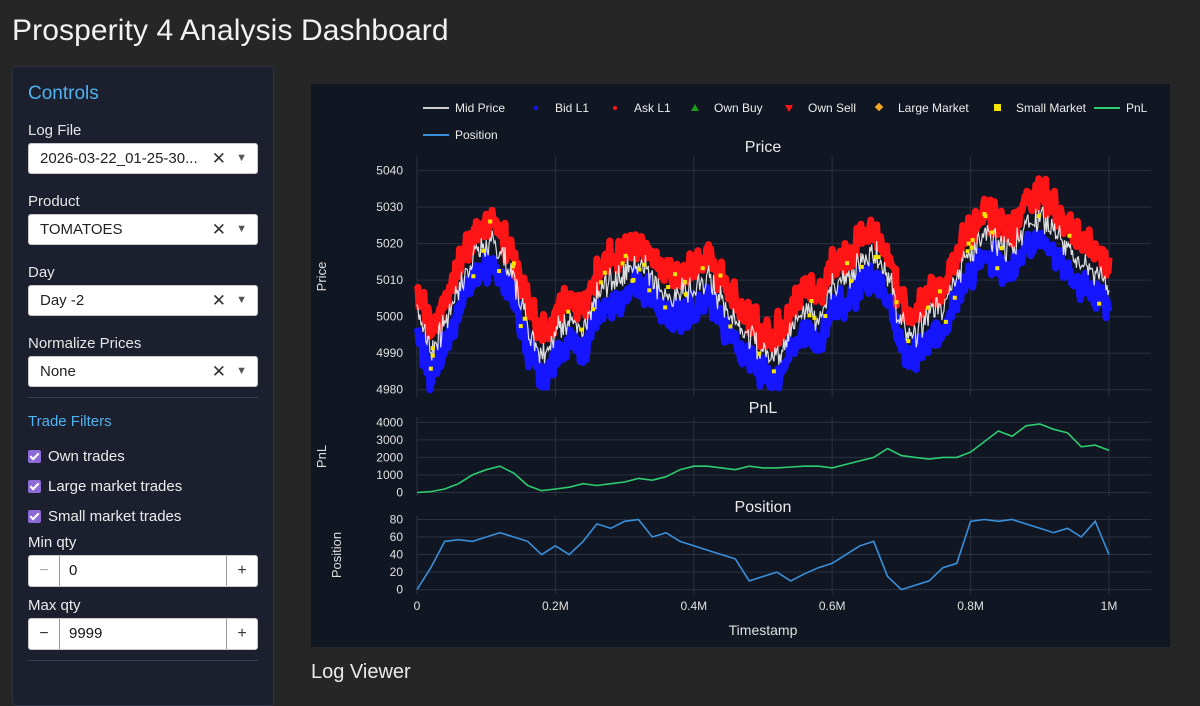 This screenshot has width=1200, height=706. What do you see at coordinates (389, 280) in the screenshot?
I see `y-tick-label: 5010` at bounding box center [389, 280].